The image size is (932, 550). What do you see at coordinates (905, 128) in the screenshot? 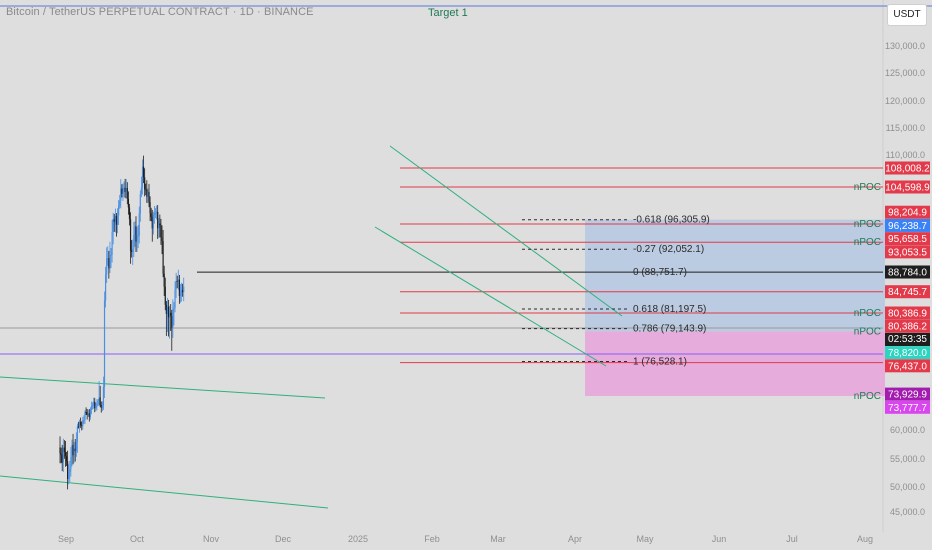
I see `y-tick-label: 115,000.0` at bounding box center [905, 128].